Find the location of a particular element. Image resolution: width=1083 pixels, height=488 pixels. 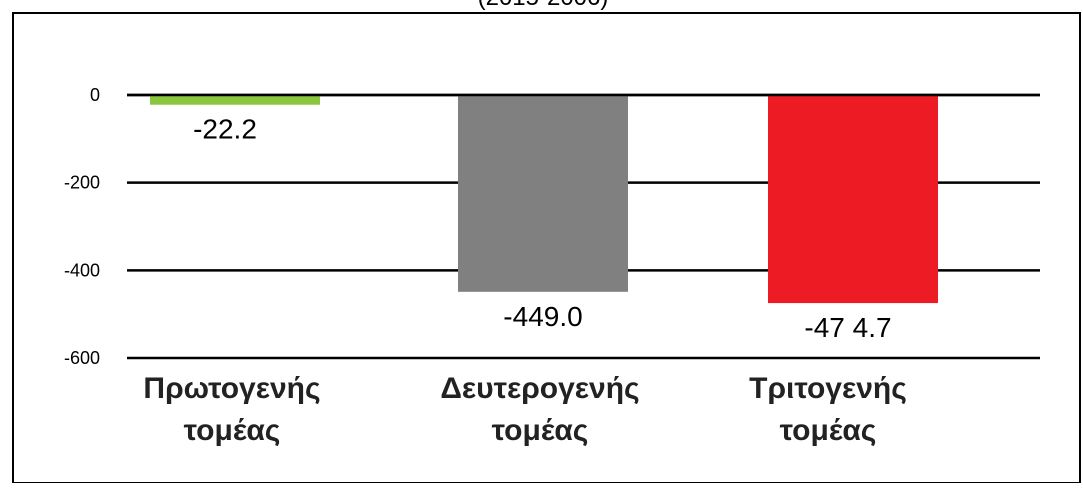

chart-subtitle: (2015-2006) is located at coordinates (543, 5).